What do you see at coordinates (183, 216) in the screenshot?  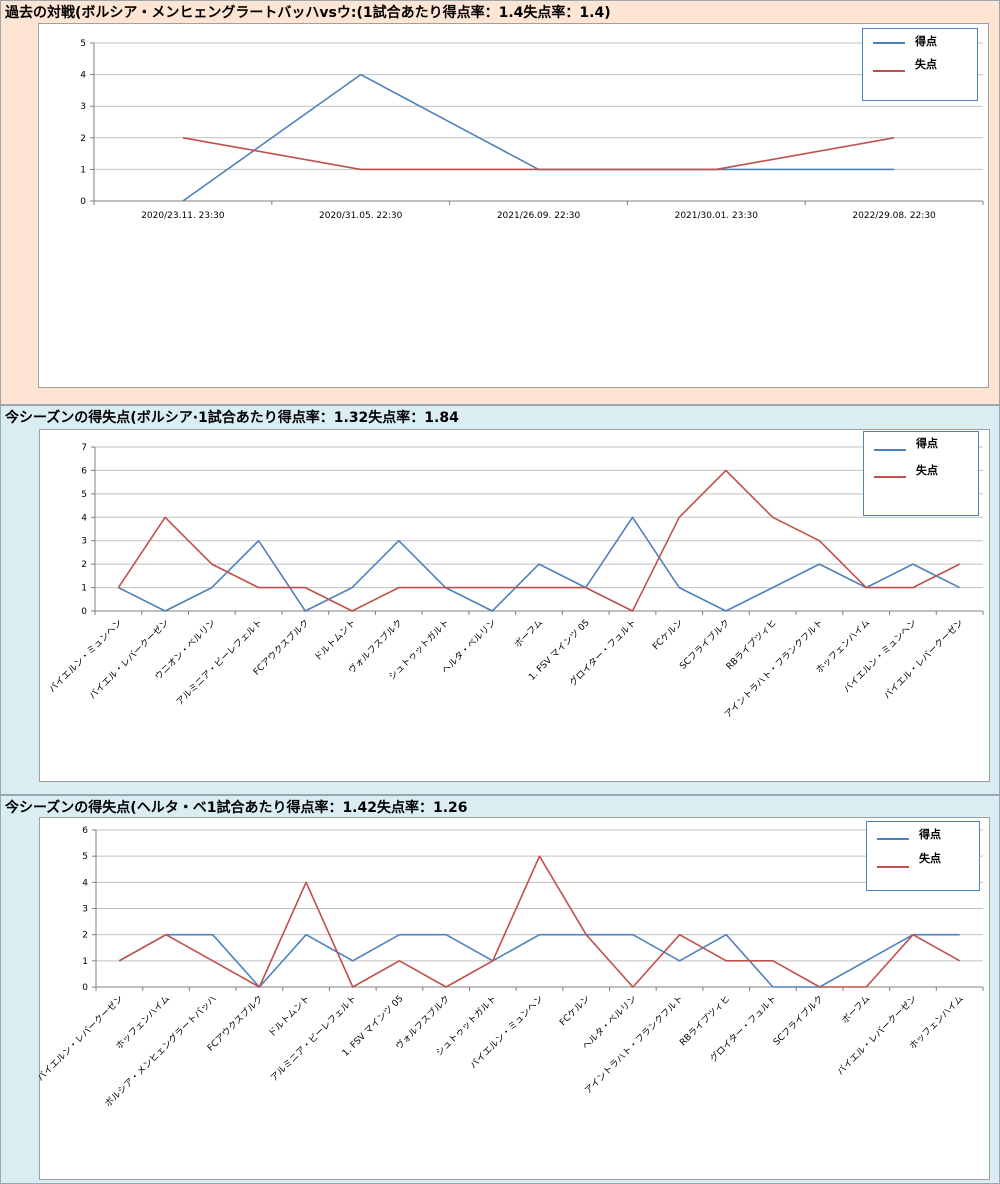 I see `x-tick-label: 2020/23.11. 23:30` at bounding box center [183, 216].